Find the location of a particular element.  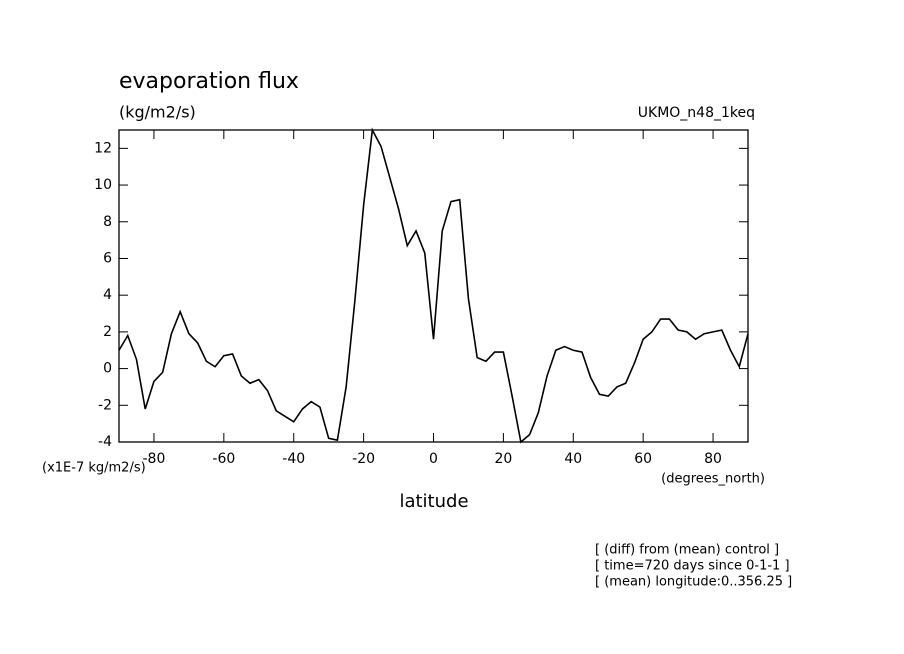

units: (kg/m2/s) is located at coordinates (157, 112).